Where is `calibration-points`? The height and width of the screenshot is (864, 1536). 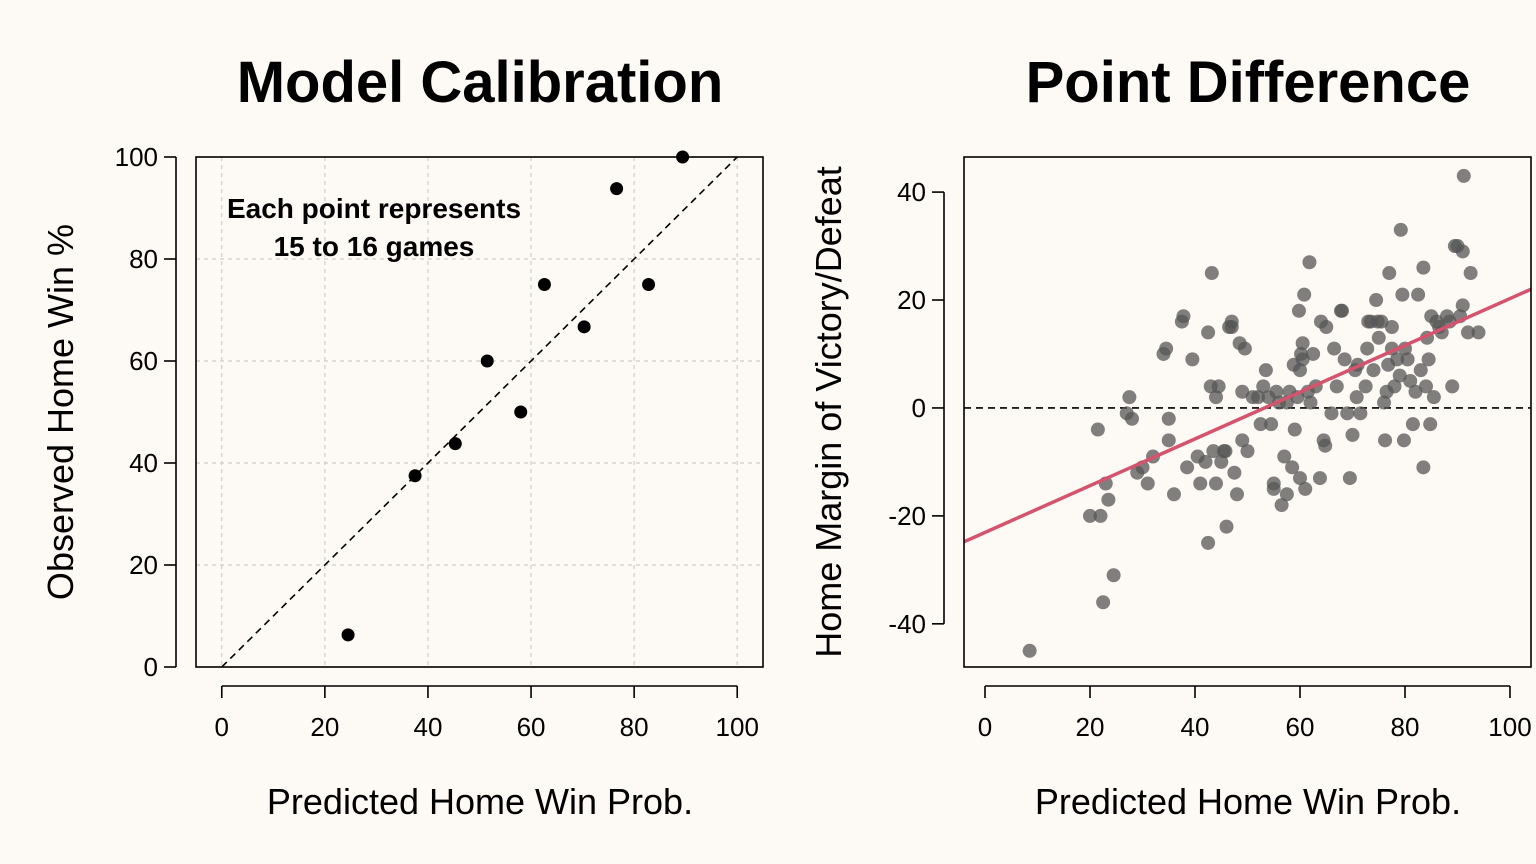 calibration-points is located at coordinates (515, 396).